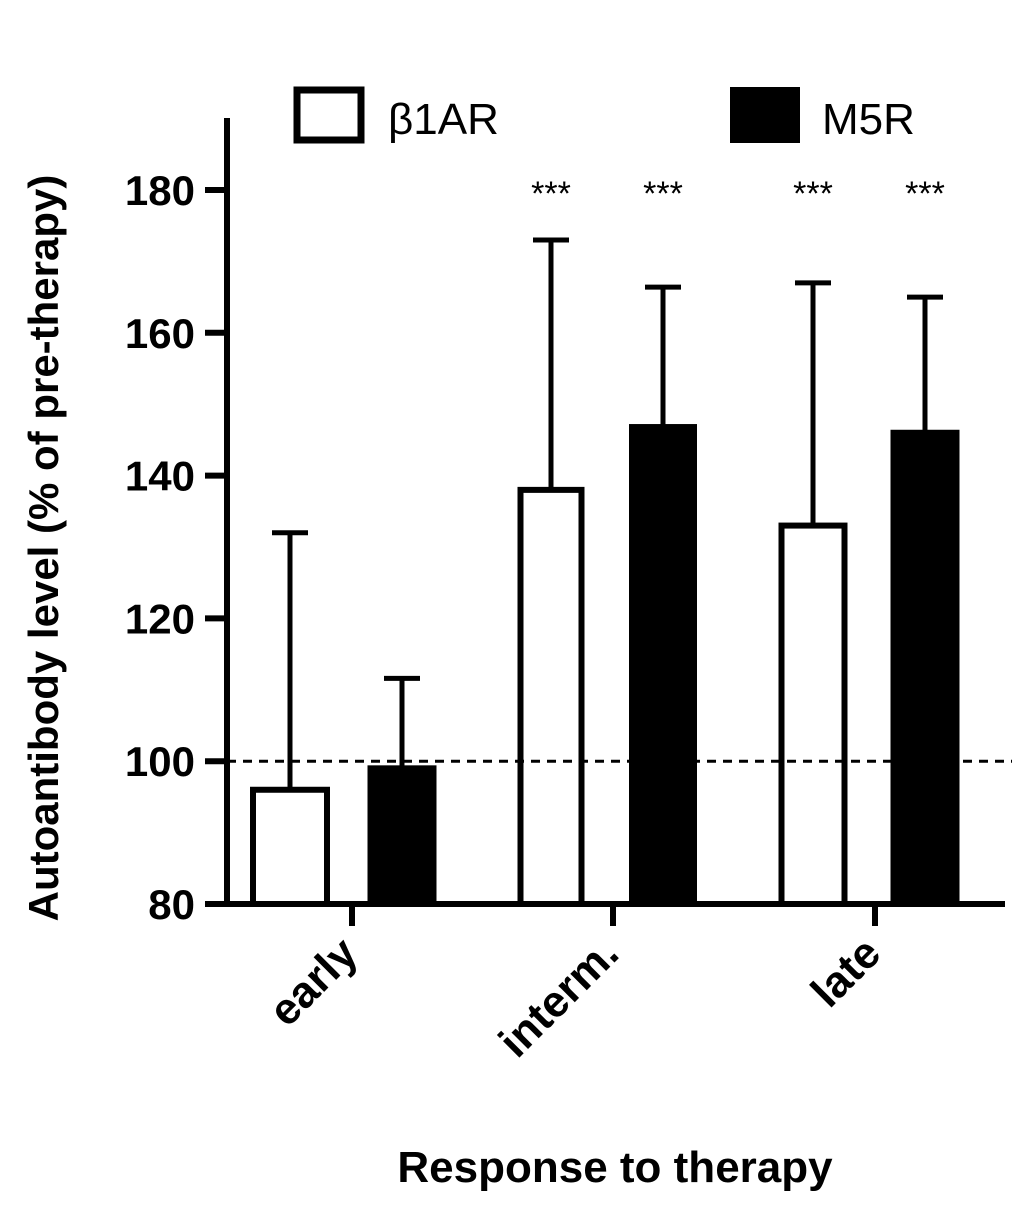 This screenshot has height=1215, width=1020. I want to click on bar-M5R-late, so click(925, 666).